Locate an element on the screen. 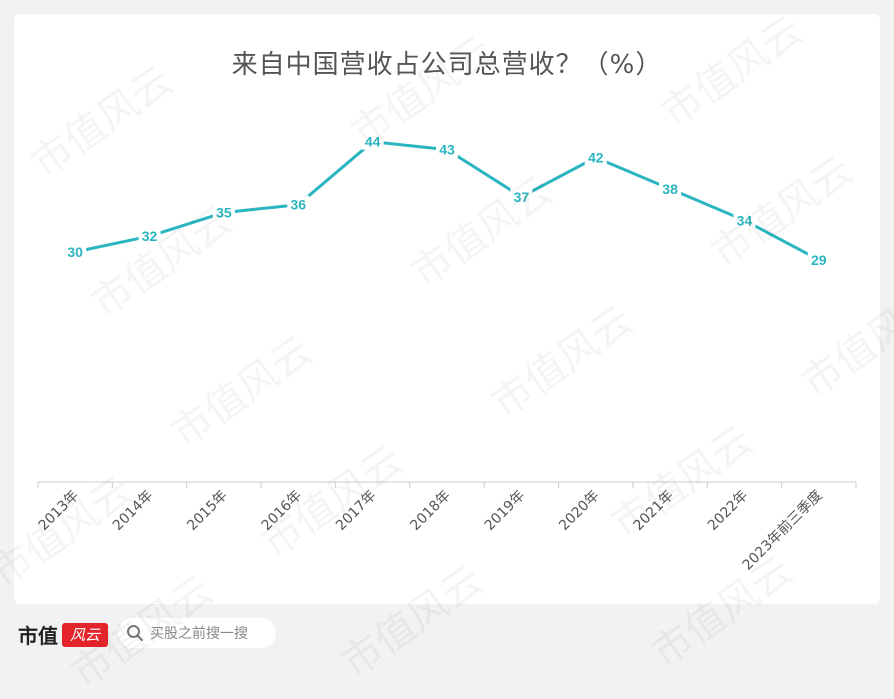  series-line is located at coordinates (447, 201).